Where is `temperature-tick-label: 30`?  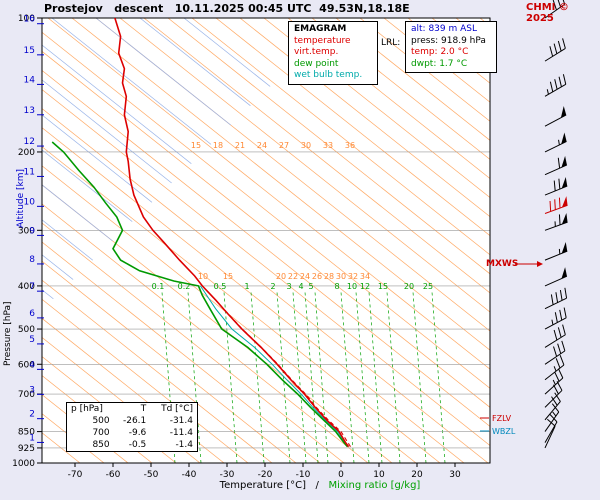
temperature-tick-label: 30 is located at coordinates (455, 475).